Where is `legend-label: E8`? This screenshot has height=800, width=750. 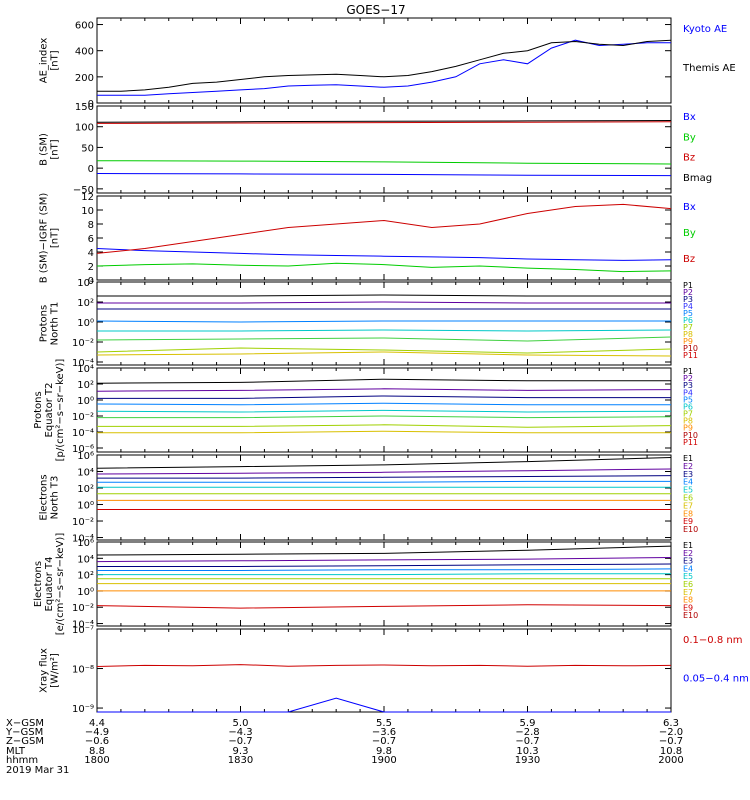
legend-label: E8 is located at coordinates (688, 600).